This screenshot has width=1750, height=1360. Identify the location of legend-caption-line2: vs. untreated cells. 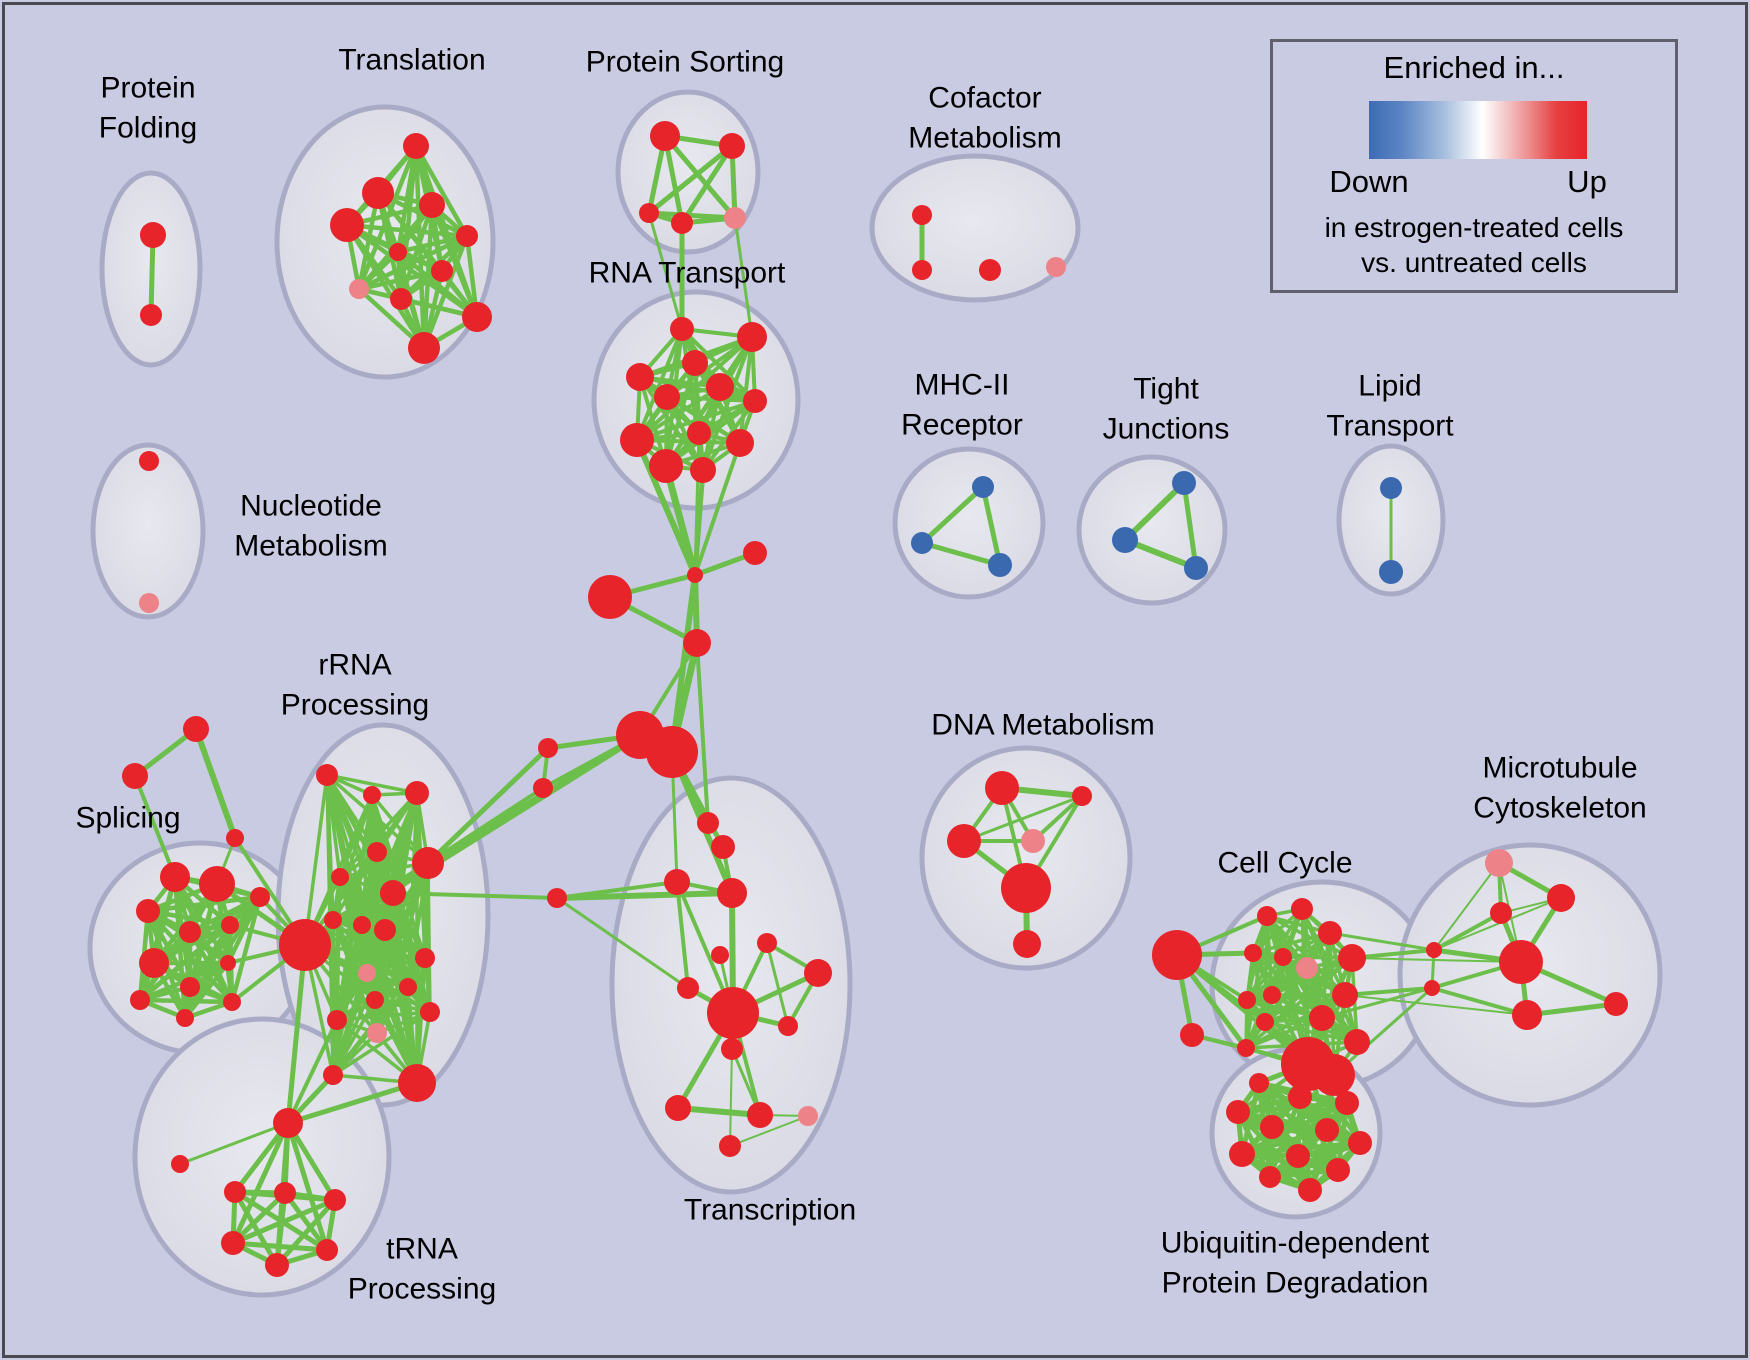
(1474, 262).